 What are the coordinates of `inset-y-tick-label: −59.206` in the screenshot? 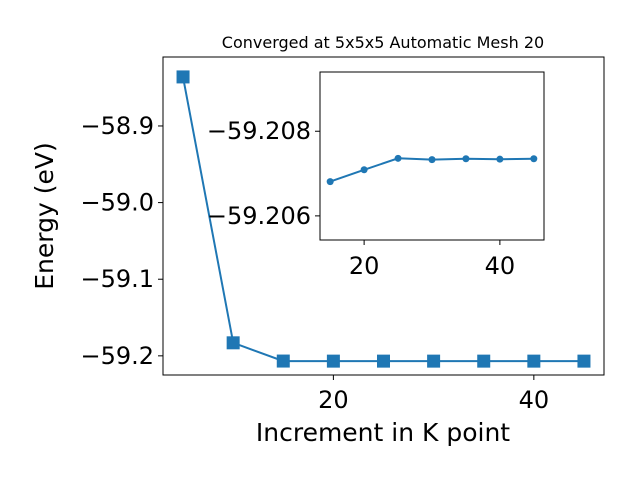 It's located at (259, 216).